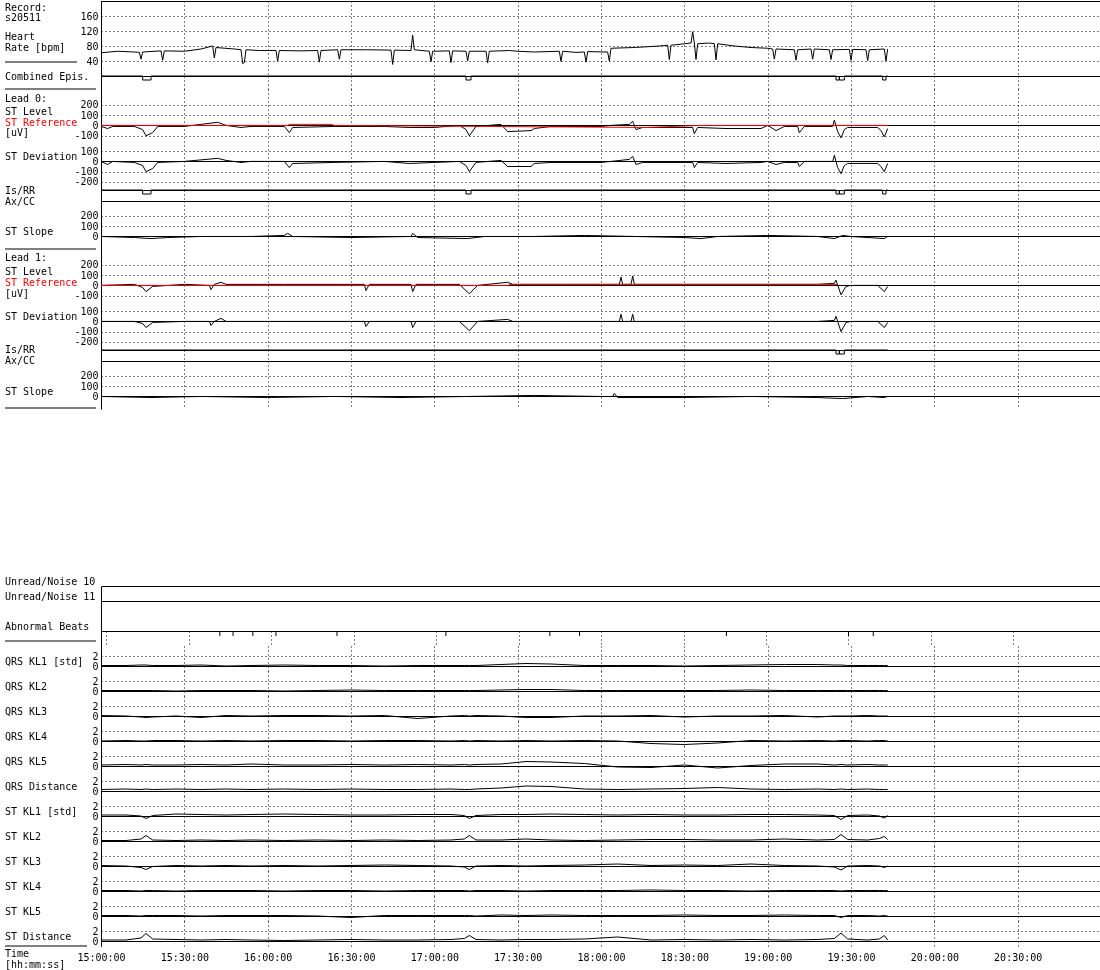 This screenshot has width=1100, height=970. Describe the element at coordinates (89, 31) in the screenshot. I see `y-tick-label: 120` at that location.